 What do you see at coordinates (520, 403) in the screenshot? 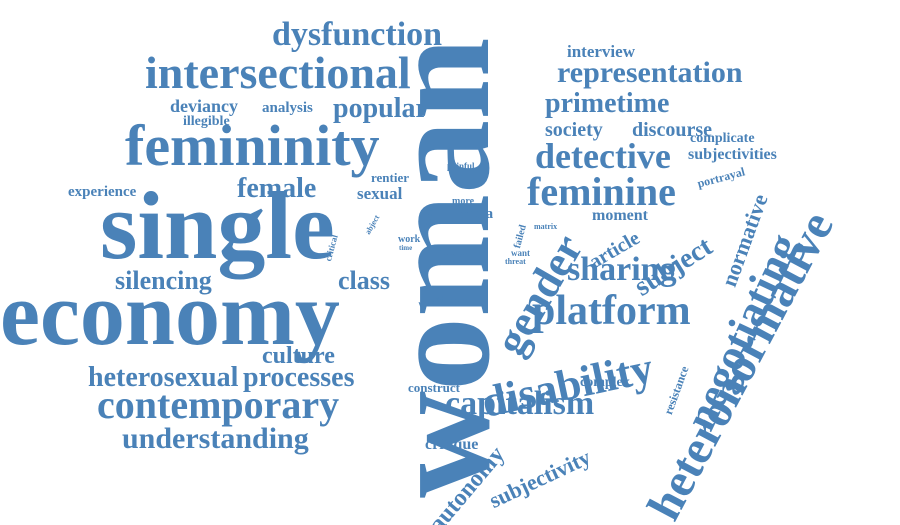
I see `word-capitalism: capitalism` at bounding box center [520, 403].